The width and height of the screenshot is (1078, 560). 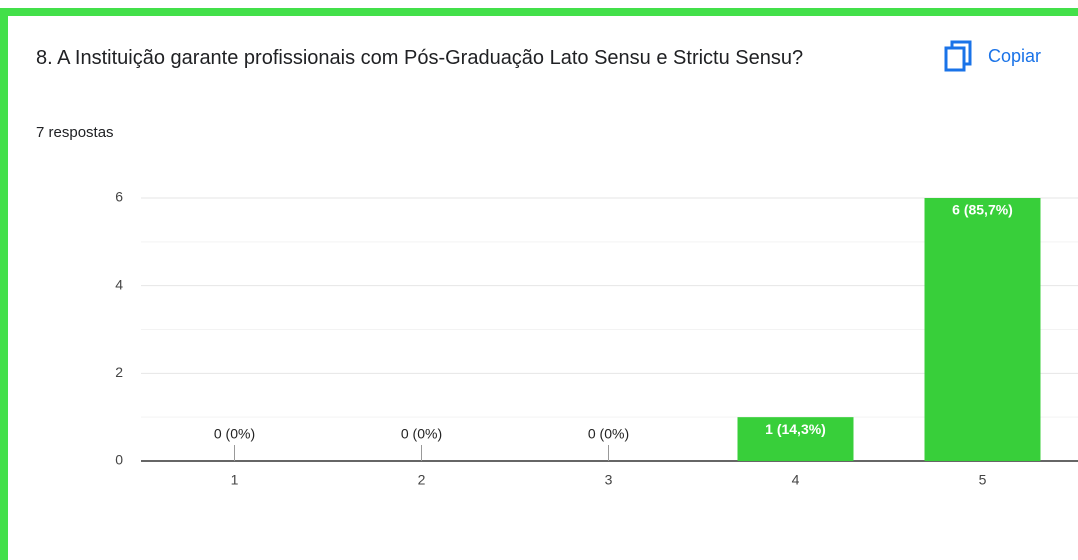 What do you see at coordinates (235, 480) in the screenshot?
I see `x-tick-label: 1` at bounding box center [235, 480].